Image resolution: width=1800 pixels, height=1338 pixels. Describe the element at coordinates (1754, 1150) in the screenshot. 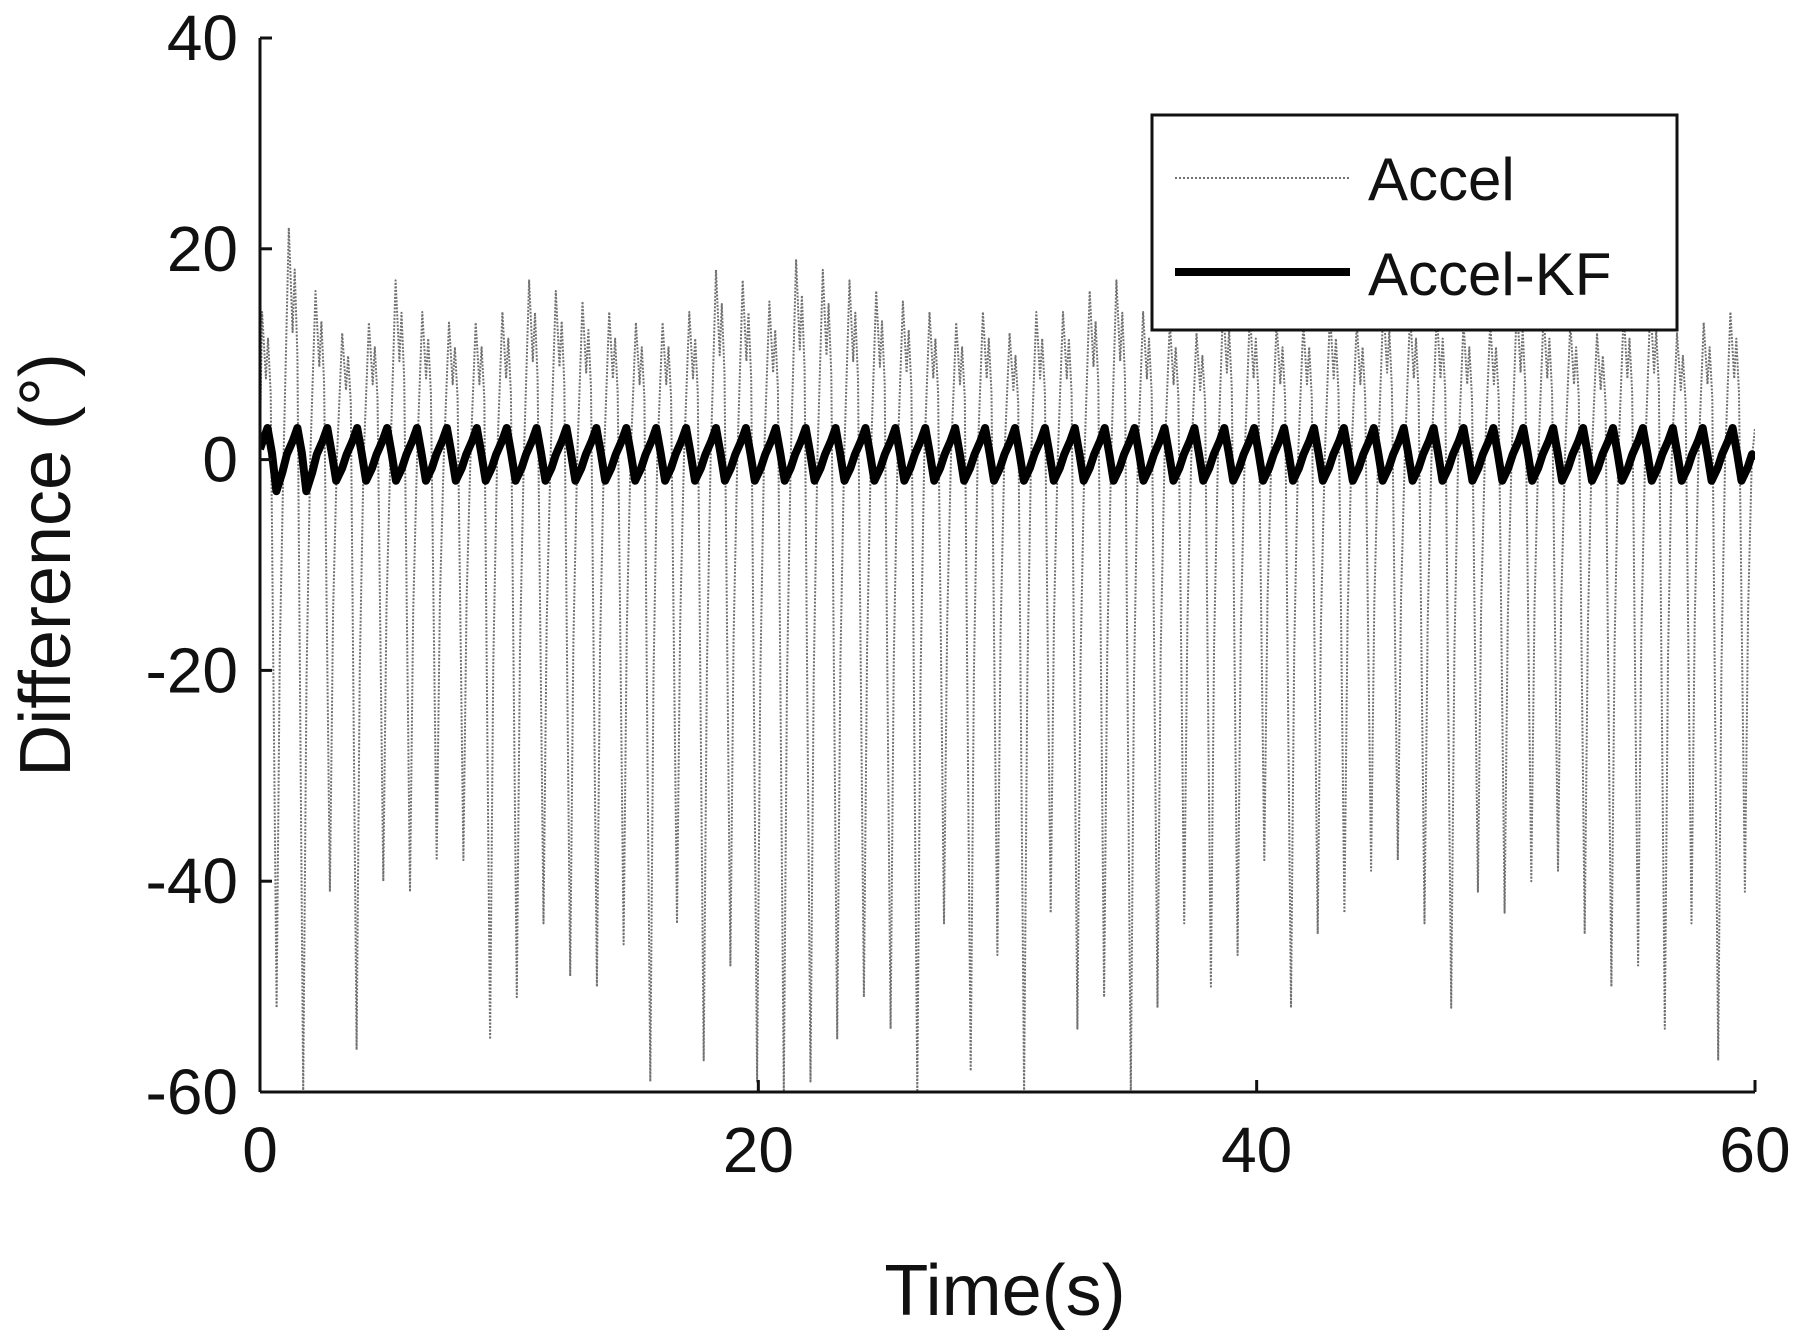

I see `x-tick-label: 60` at that location.